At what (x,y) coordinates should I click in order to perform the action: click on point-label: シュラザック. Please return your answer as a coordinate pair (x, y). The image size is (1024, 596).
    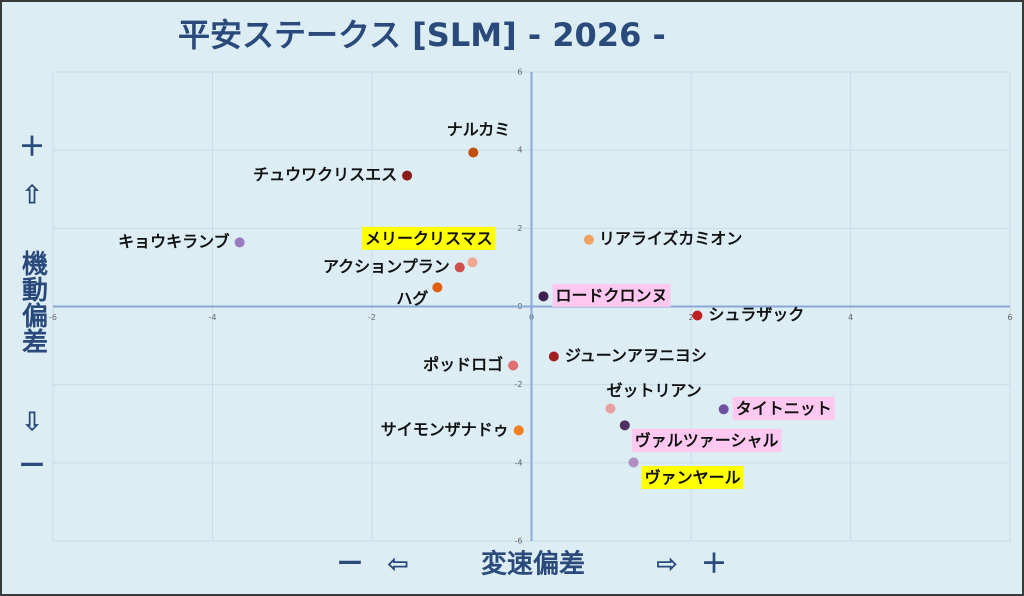
    Looking at the image, I should click on (756, 314).